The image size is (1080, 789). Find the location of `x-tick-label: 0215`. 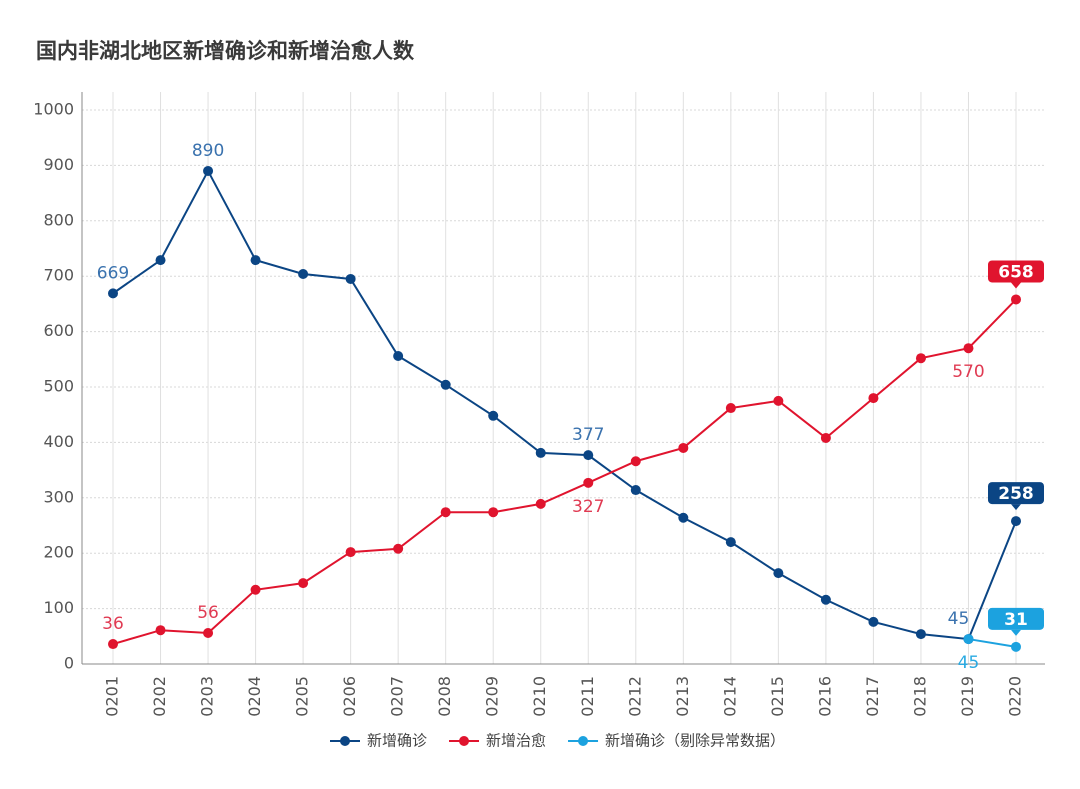

x-tick-label: 0215 is located at coordinates (777, 696).